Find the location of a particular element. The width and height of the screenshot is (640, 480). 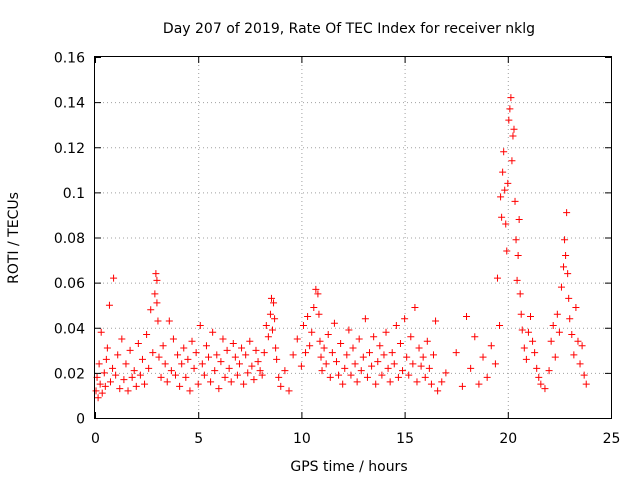

y-tick-label: 0.14 is located at coordinates (69, 104).